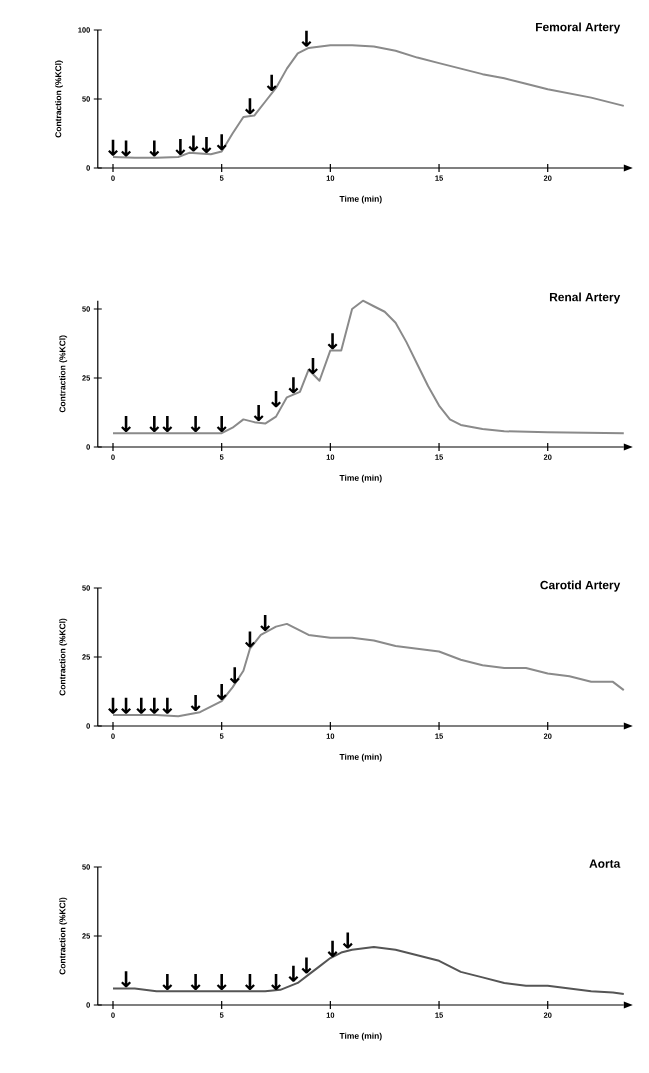  I want to click on chart-title: Carotid Artery, so click(580, 586).